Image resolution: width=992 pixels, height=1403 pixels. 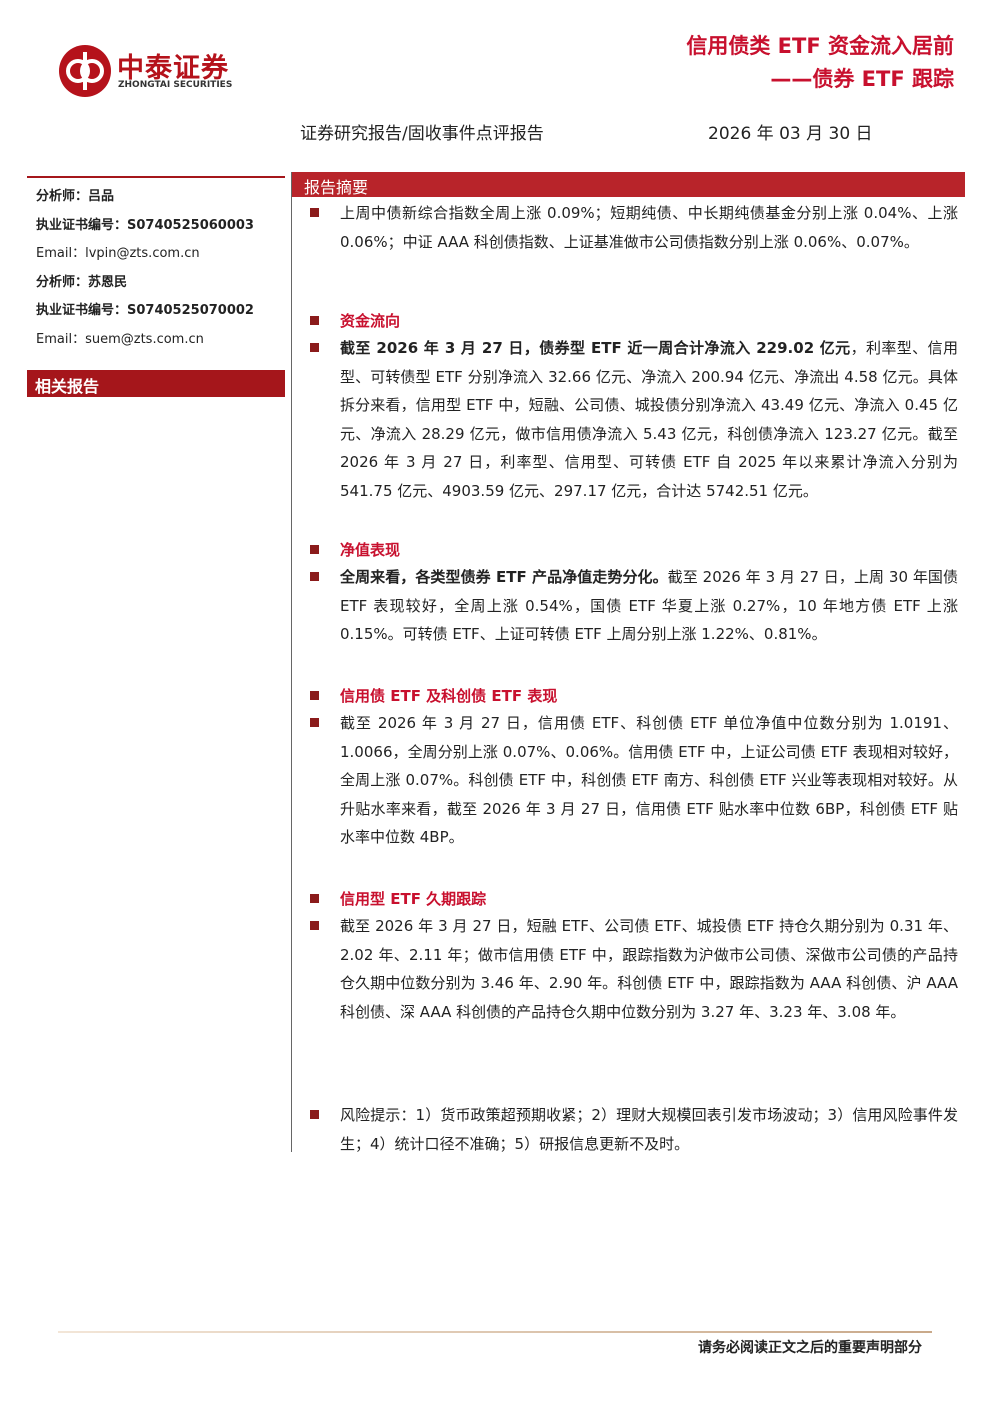 What do you see at coordinates (370, 321) in the screenshot?
I see `section-heading: 资金流向` at bounding box center [370, 321].